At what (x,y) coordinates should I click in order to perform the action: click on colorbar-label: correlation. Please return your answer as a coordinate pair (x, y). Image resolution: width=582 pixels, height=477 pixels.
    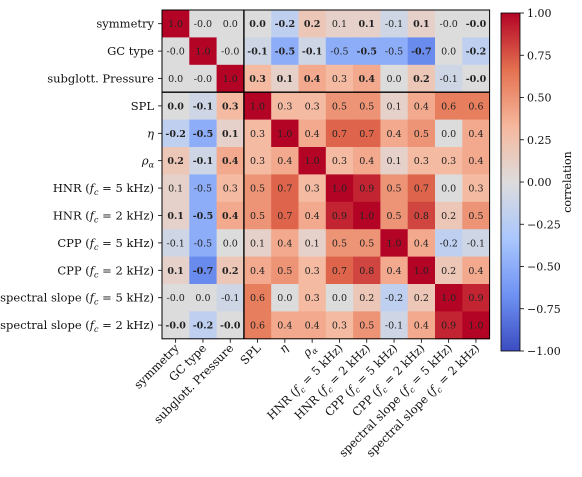
    Looking at the image, I should click on (567, 182).